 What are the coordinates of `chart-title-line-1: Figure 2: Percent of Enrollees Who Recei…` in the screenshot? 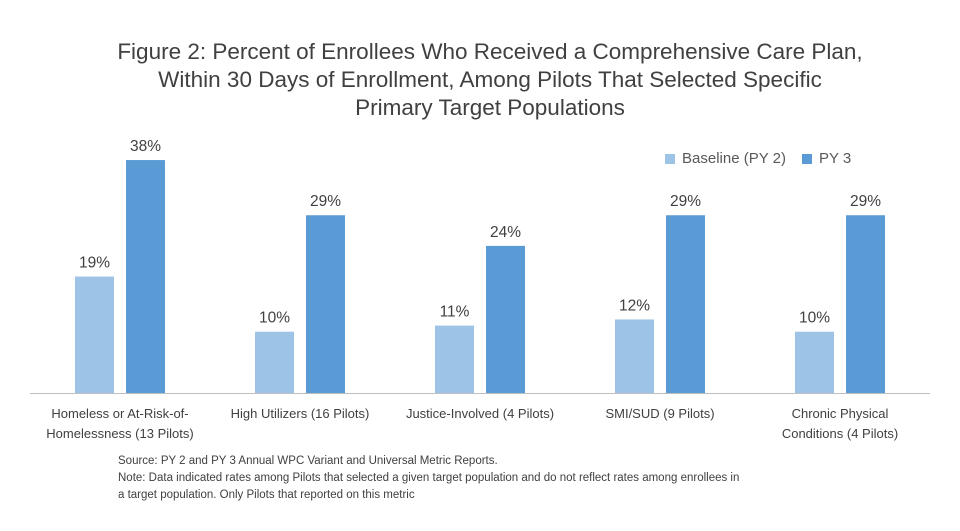 It's located at (490, 51).